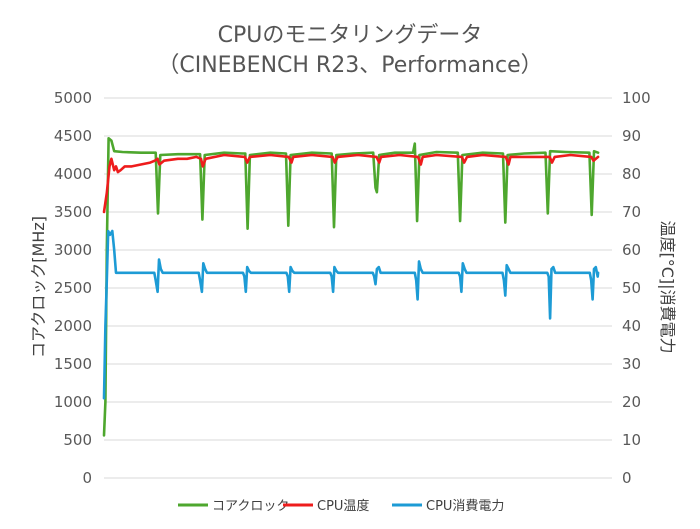  Describe the element at coordinates (77, 440) in the screenshot. I see `left-tick-label: 500` at that location.